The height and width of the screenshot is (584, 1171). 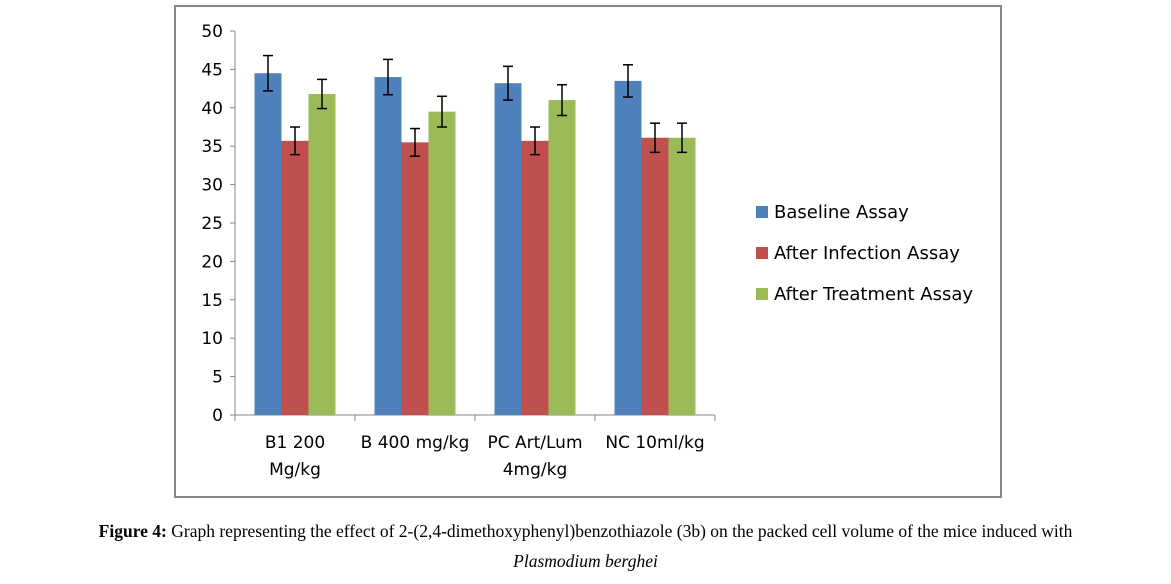 What do you see at coordinates (212, 32) in the screenshot?
I see `y-tick-label: 50` at bounding box center [212, 32].